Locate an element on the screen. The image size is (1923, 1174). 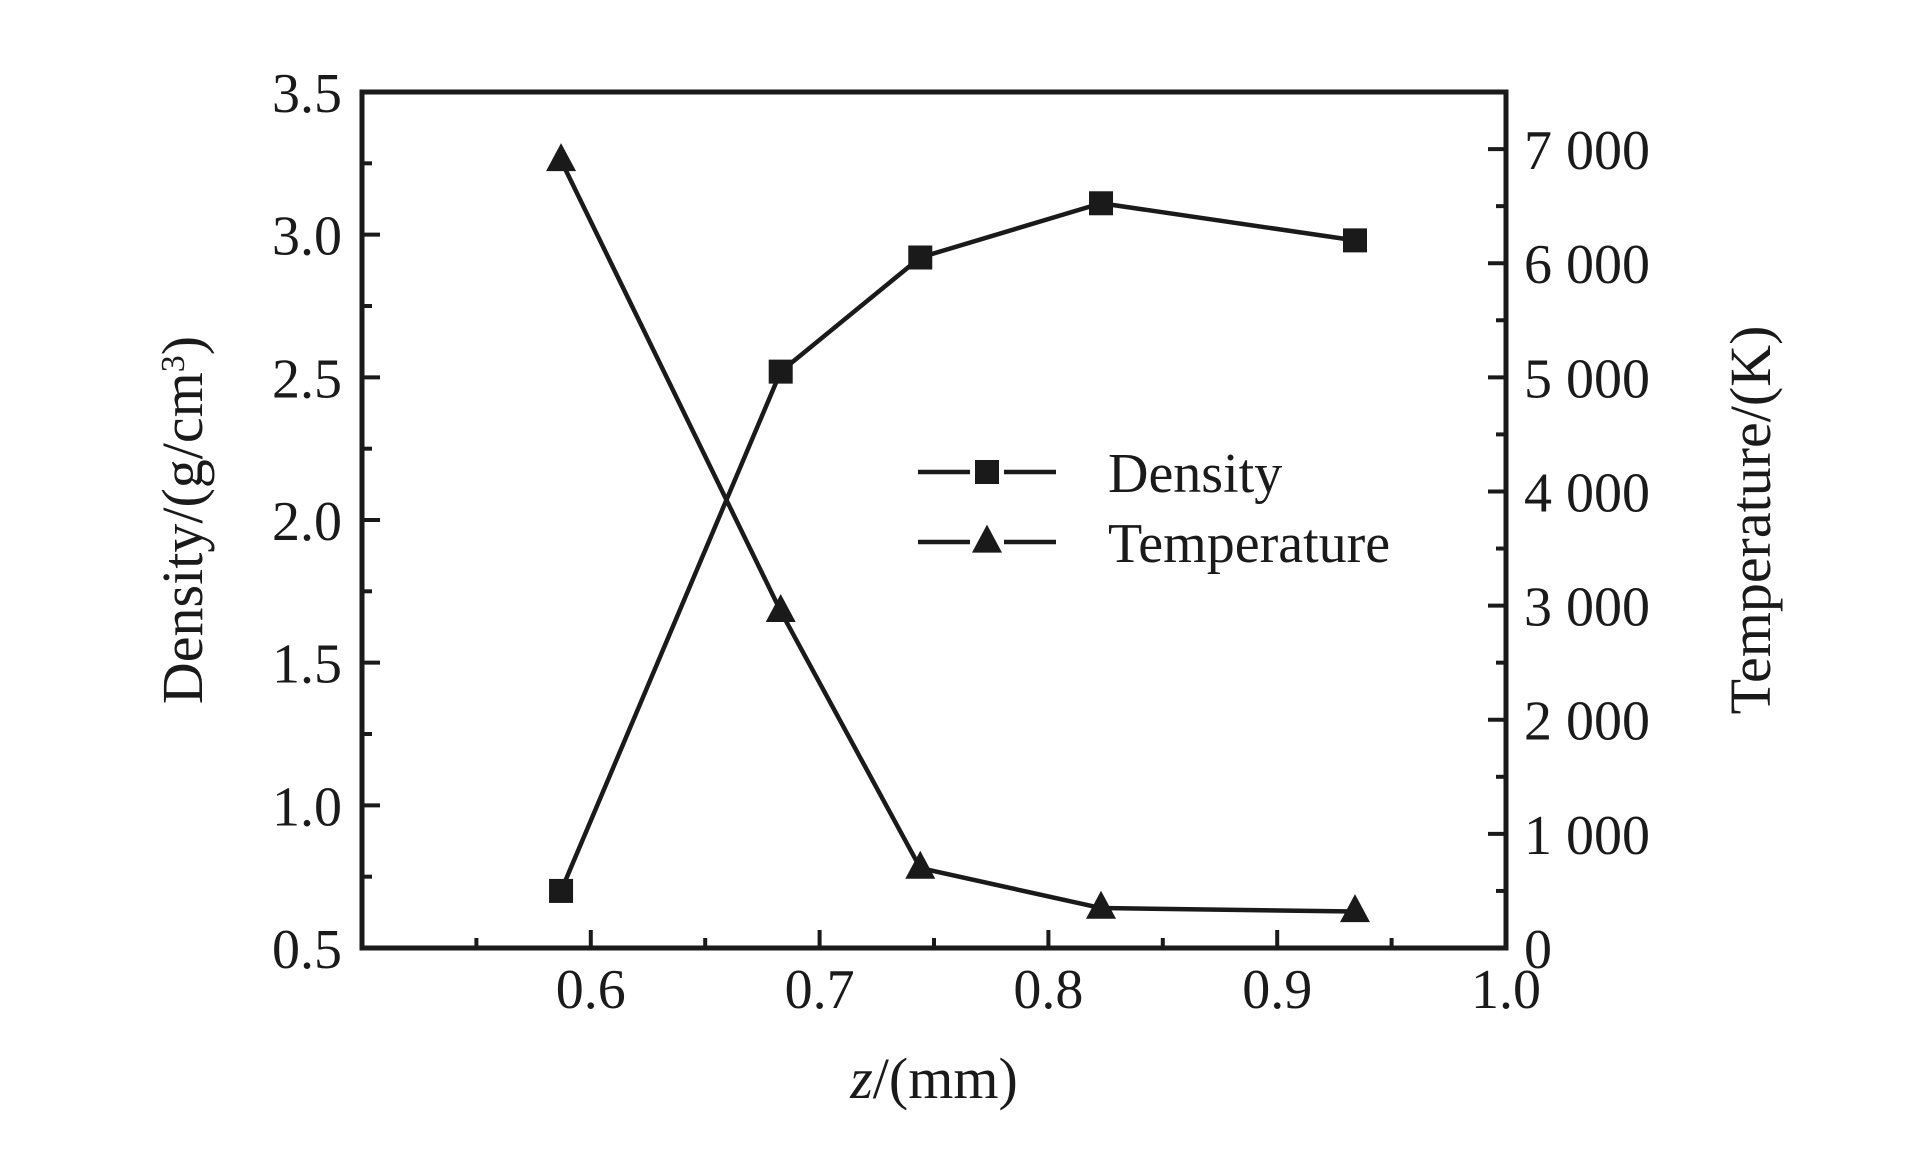
x-tick-label: 0.9 is located at coordinates (1277, 990).